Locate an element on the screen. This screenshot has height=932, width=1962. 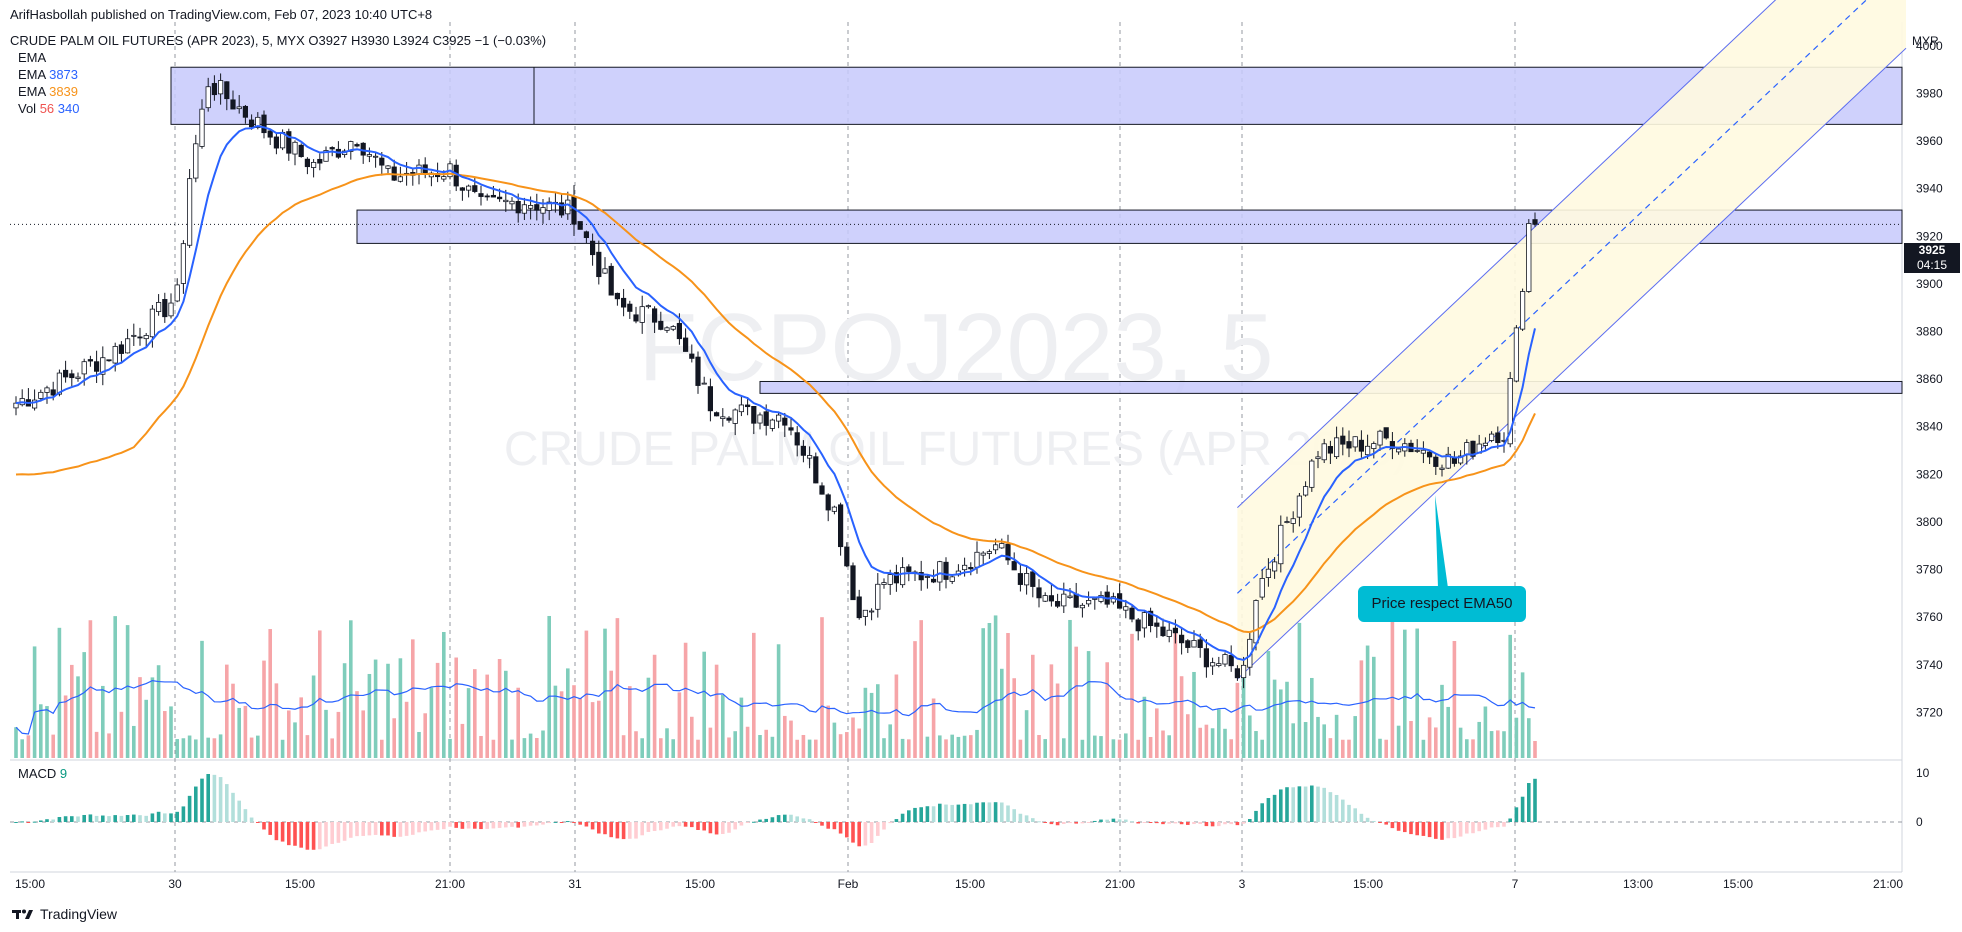
x-tick-label: 15:00 is located at coordinates (700, 884).